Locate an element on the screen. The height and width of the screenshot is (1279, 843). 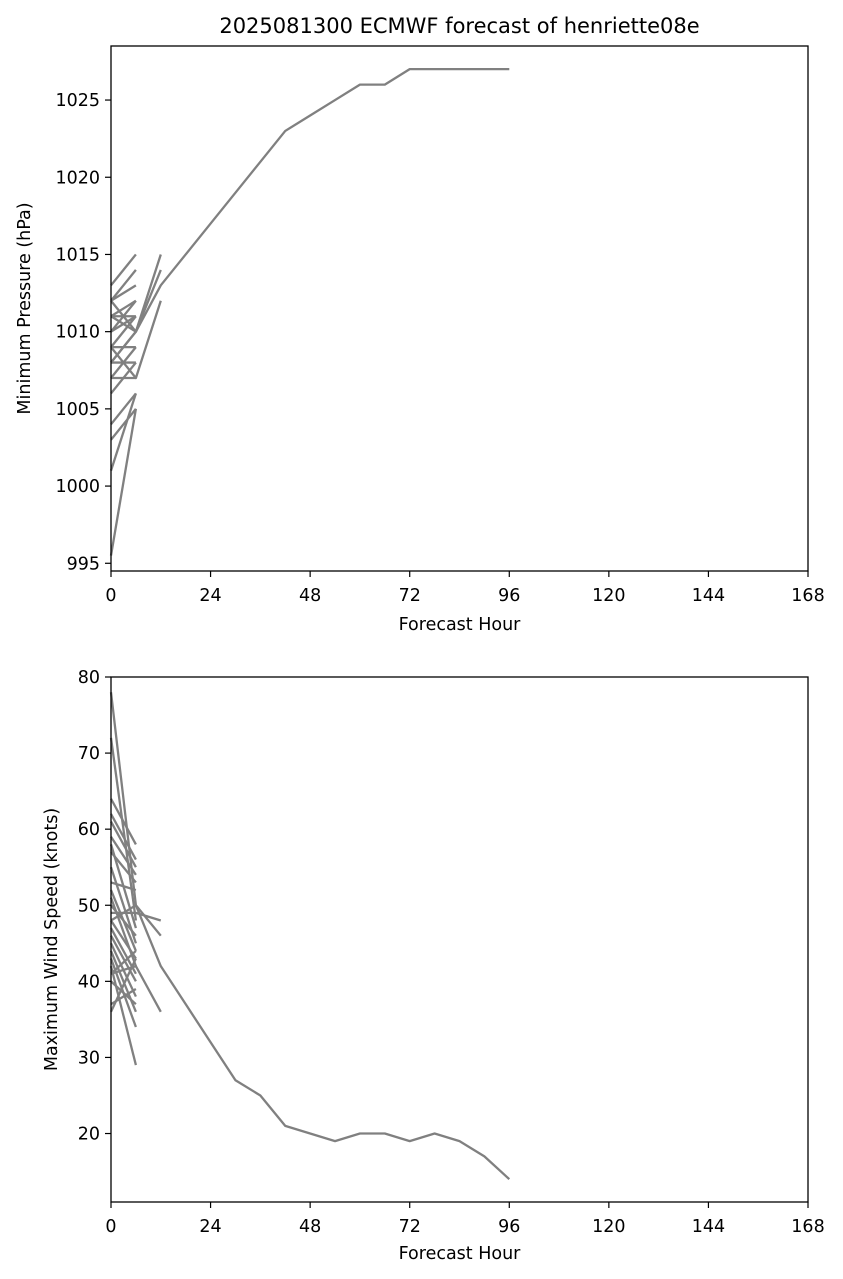
y-tick-label: 70 is located at coordinates (89, 754).